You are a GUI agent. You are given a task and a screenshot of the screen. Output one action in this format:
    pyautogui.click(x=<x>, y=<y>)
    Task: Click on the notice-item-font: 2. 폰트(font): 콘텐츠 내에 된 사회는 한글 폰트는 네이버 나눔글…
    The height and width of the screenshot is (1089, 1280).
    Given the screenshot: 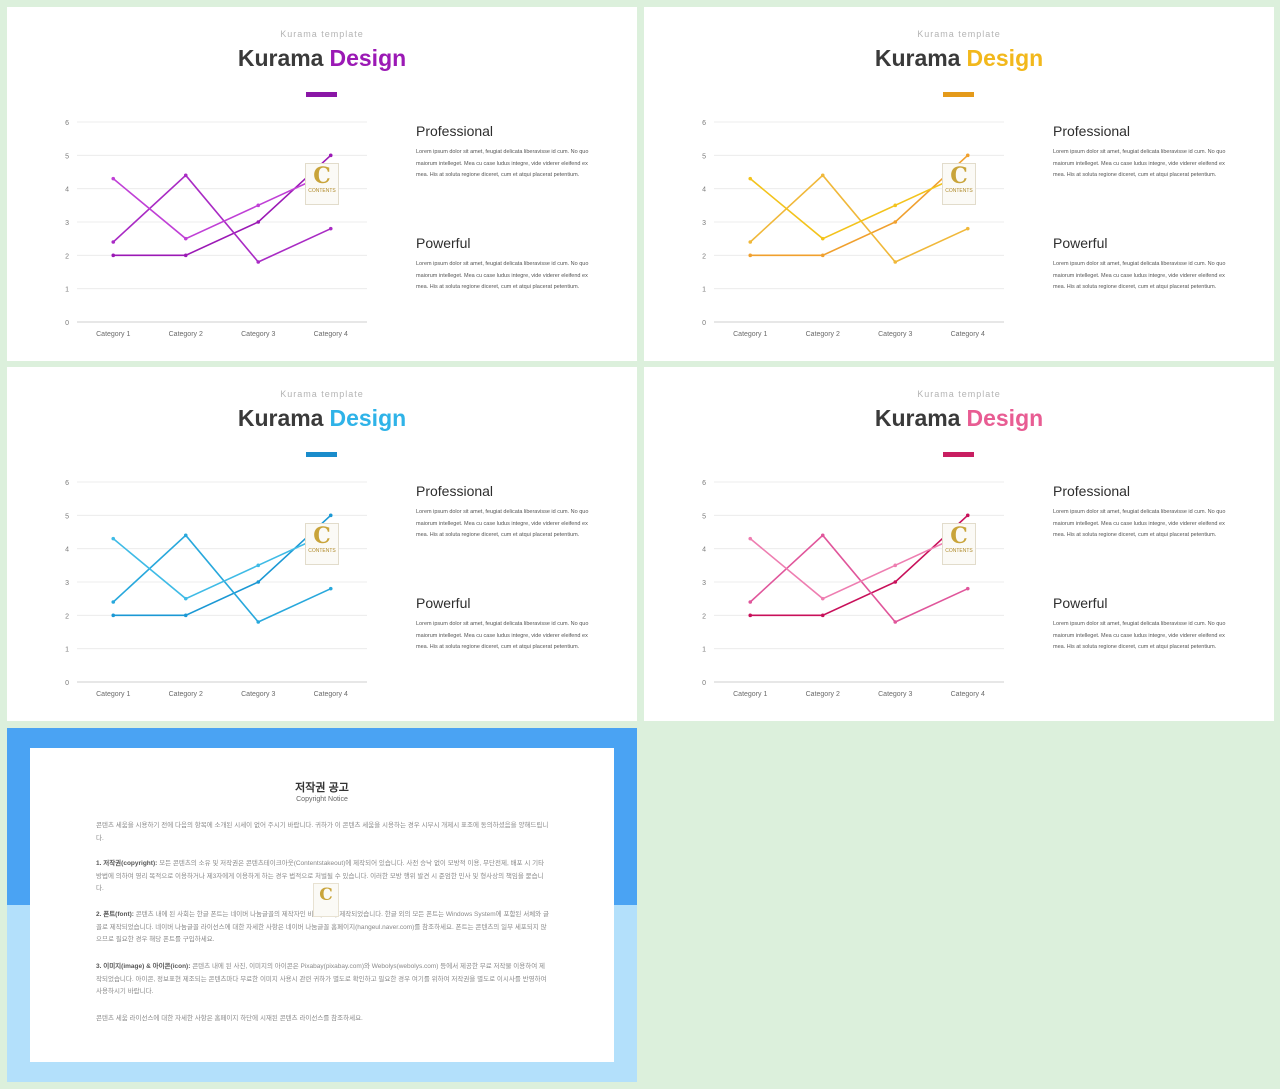 What is the action you would take?
    pyautogui.click(x=323, y=928)
    